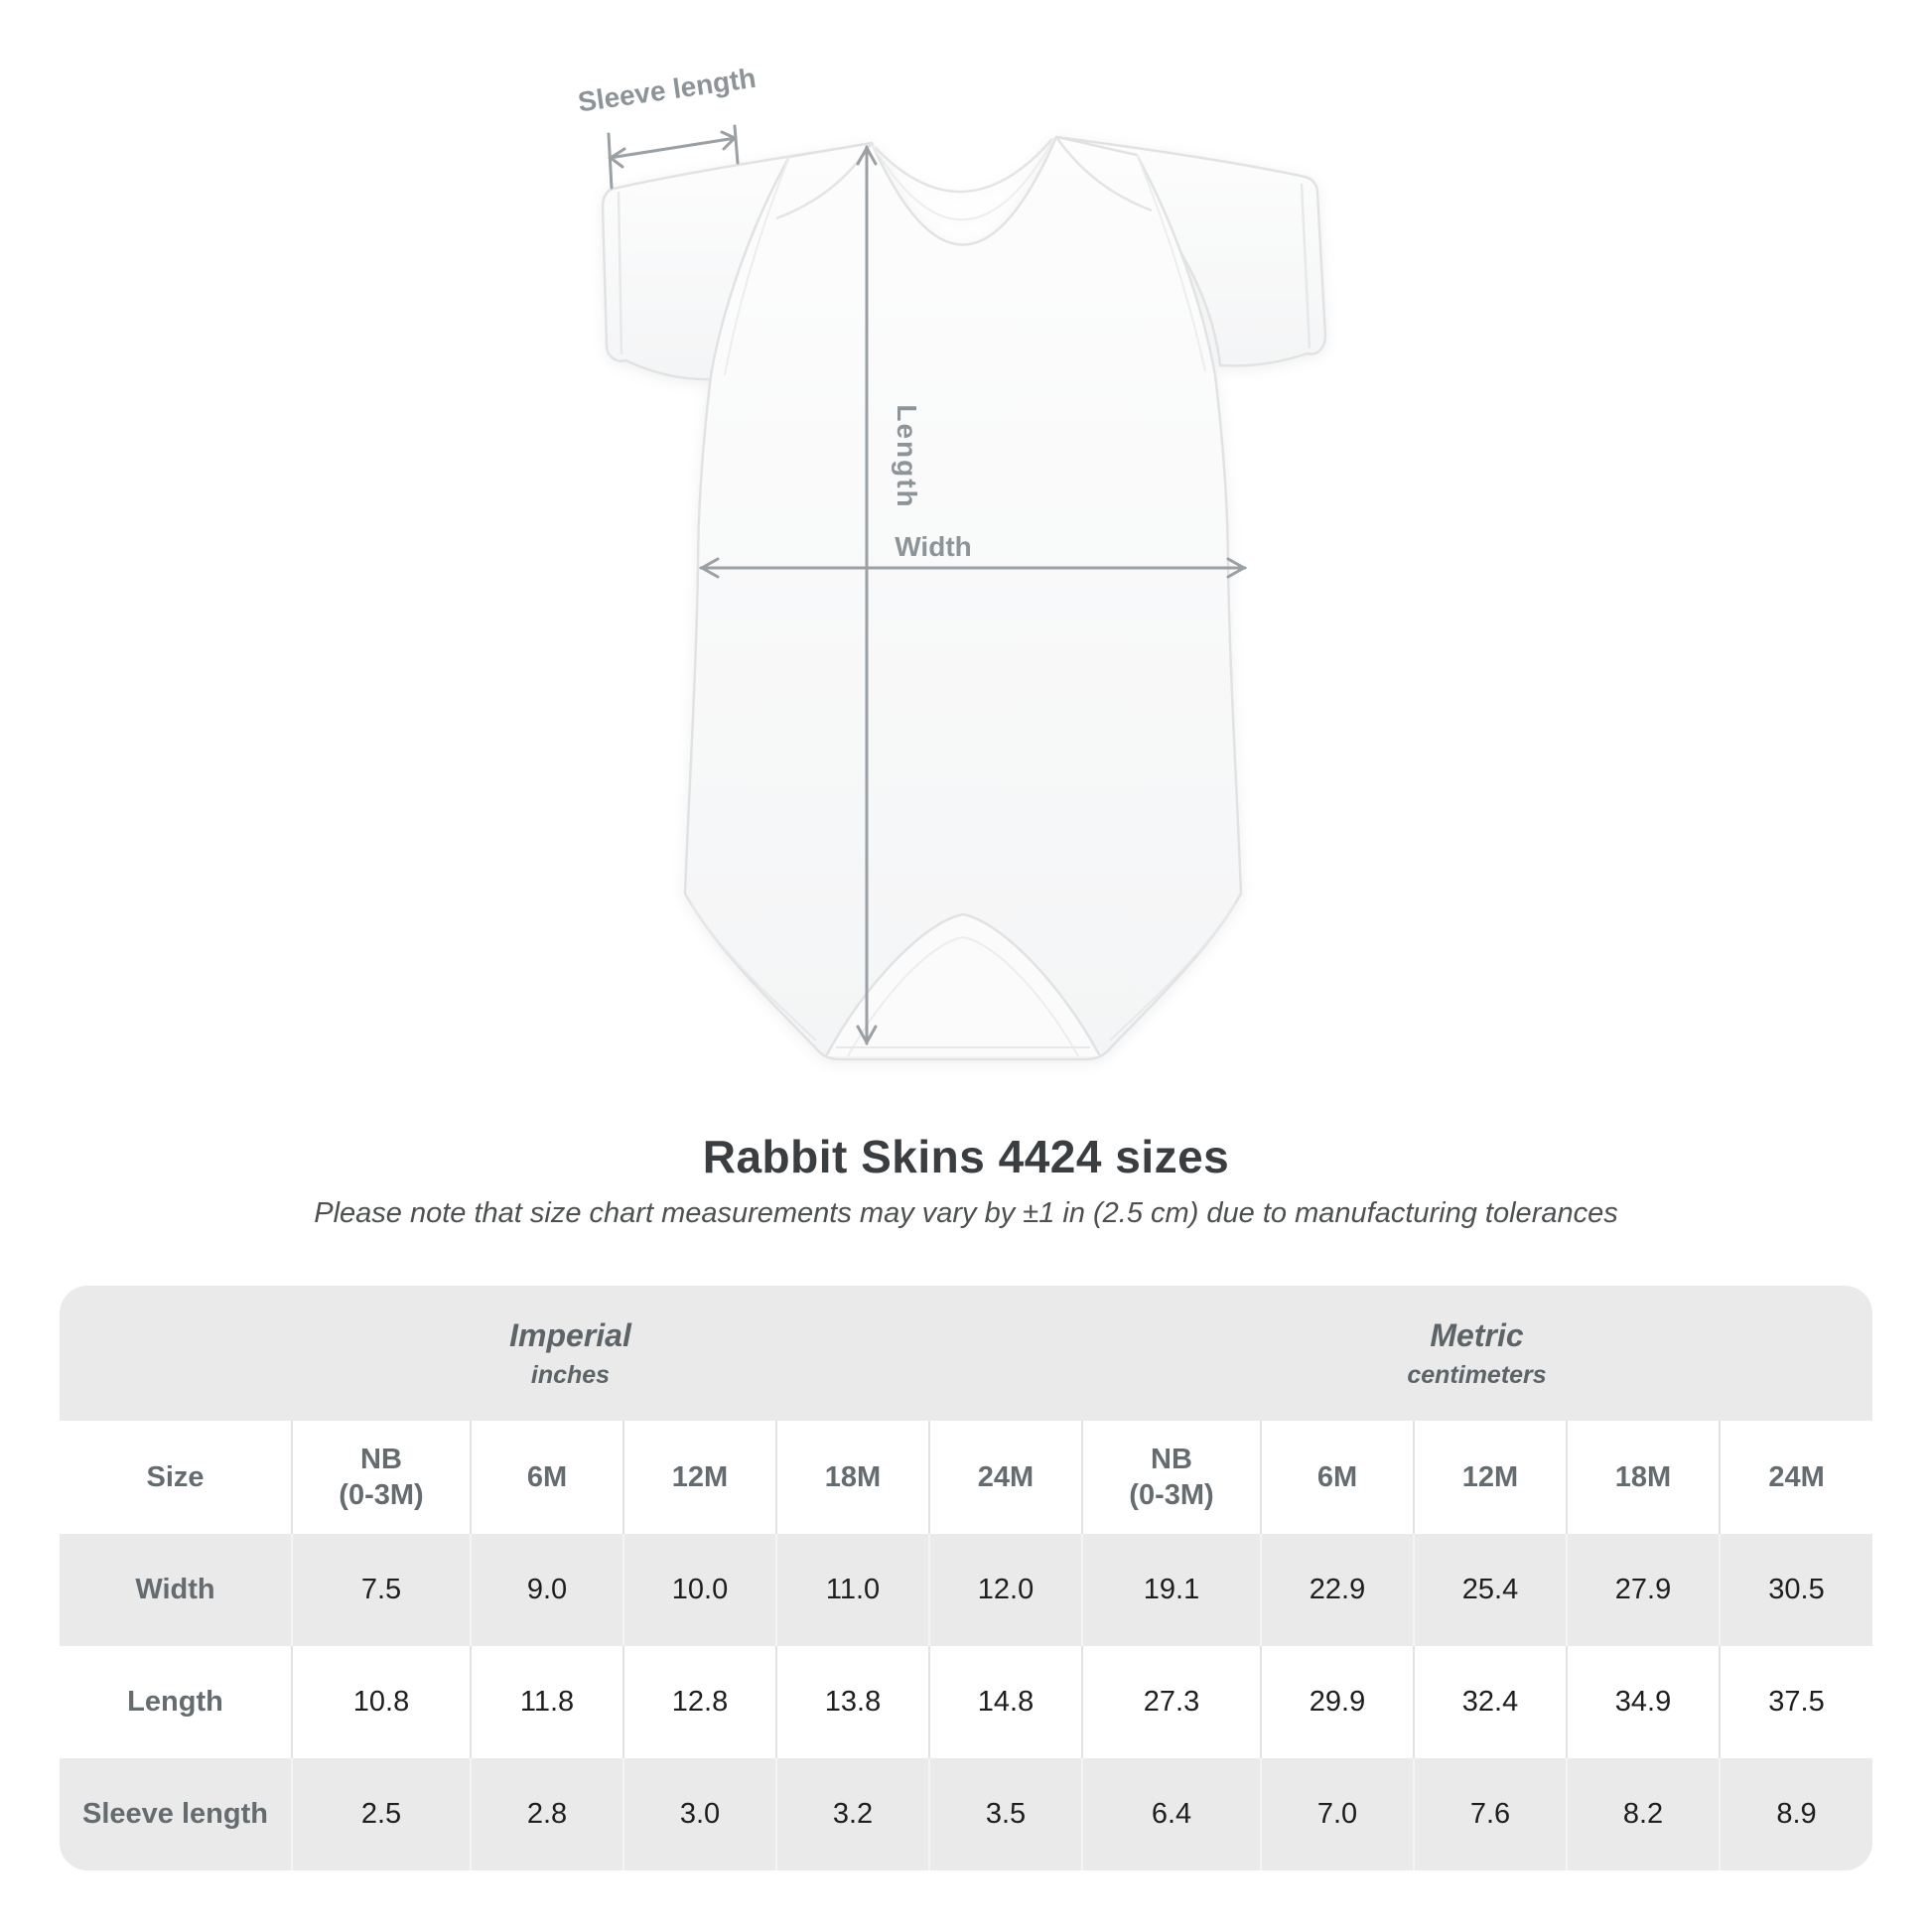 Image resolution: width=1932 pixels, height=1932 pixels. Describe the element at coordinates (1170, 1702) in the screenshot. I see `length-metric-nb: 27.3` at that location.